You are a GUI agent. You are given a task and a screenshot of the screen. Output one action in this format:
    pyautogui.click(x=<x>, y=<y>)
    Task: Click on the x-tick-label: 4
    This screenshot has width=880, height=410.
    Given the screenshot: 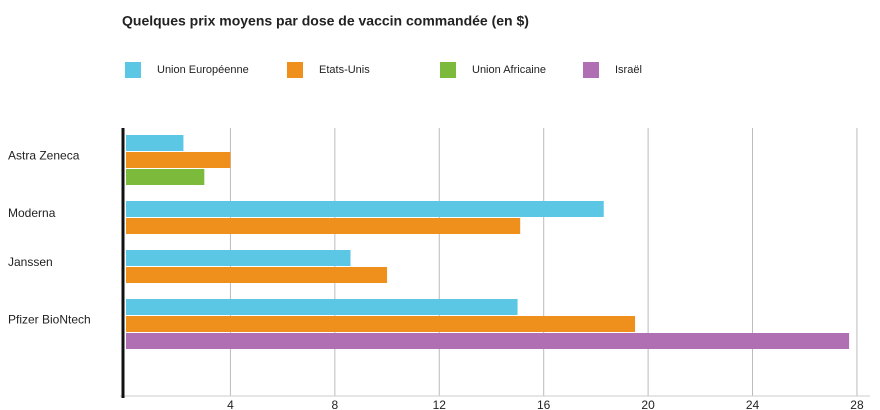 What is the action you would take?
    pyautogui.click(x=230, y=404)
    